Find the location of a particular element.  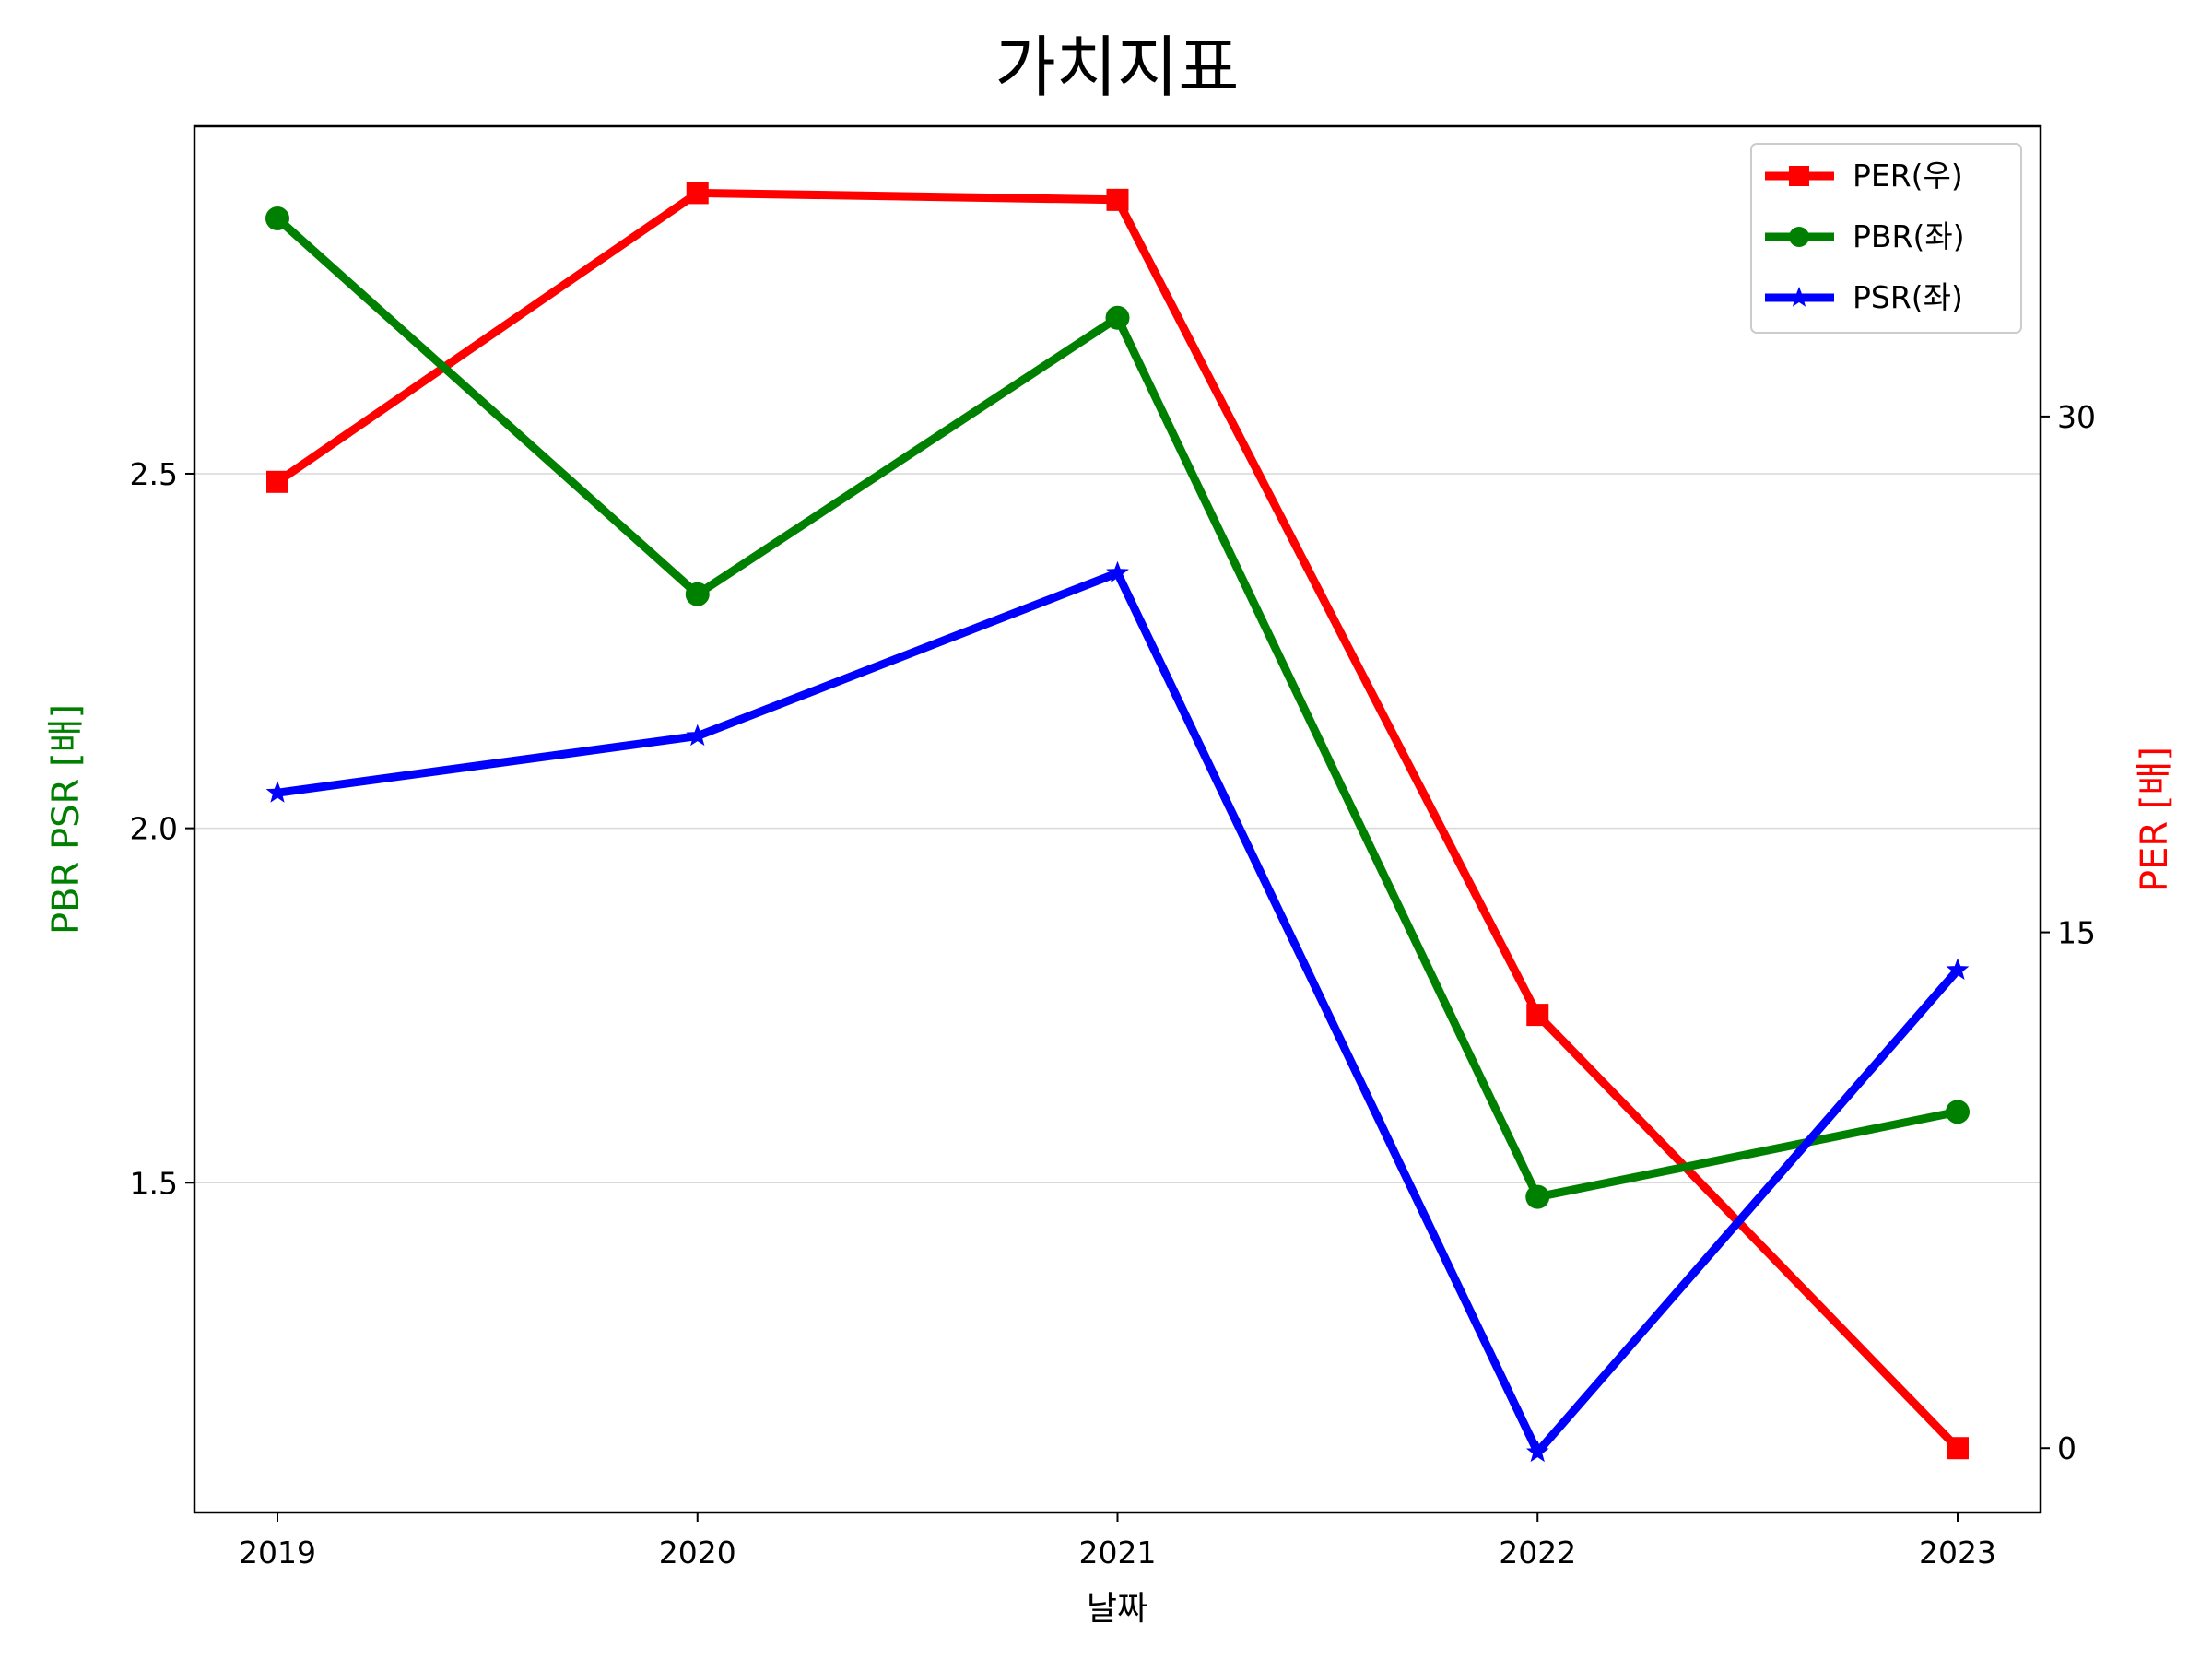

legend-box is located at coordinates (1886, 238).